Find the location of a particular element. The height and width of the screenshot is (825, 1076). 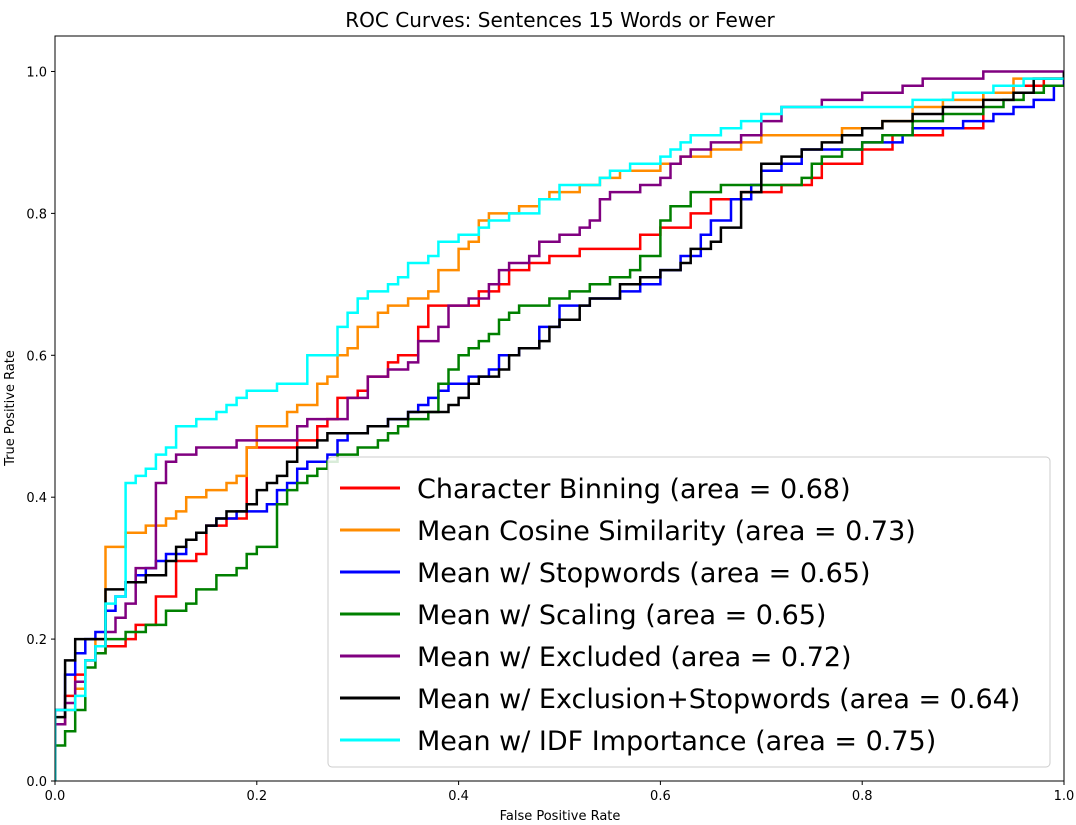

x-tick-label: 0.0 is located at coordinates (55, 796).